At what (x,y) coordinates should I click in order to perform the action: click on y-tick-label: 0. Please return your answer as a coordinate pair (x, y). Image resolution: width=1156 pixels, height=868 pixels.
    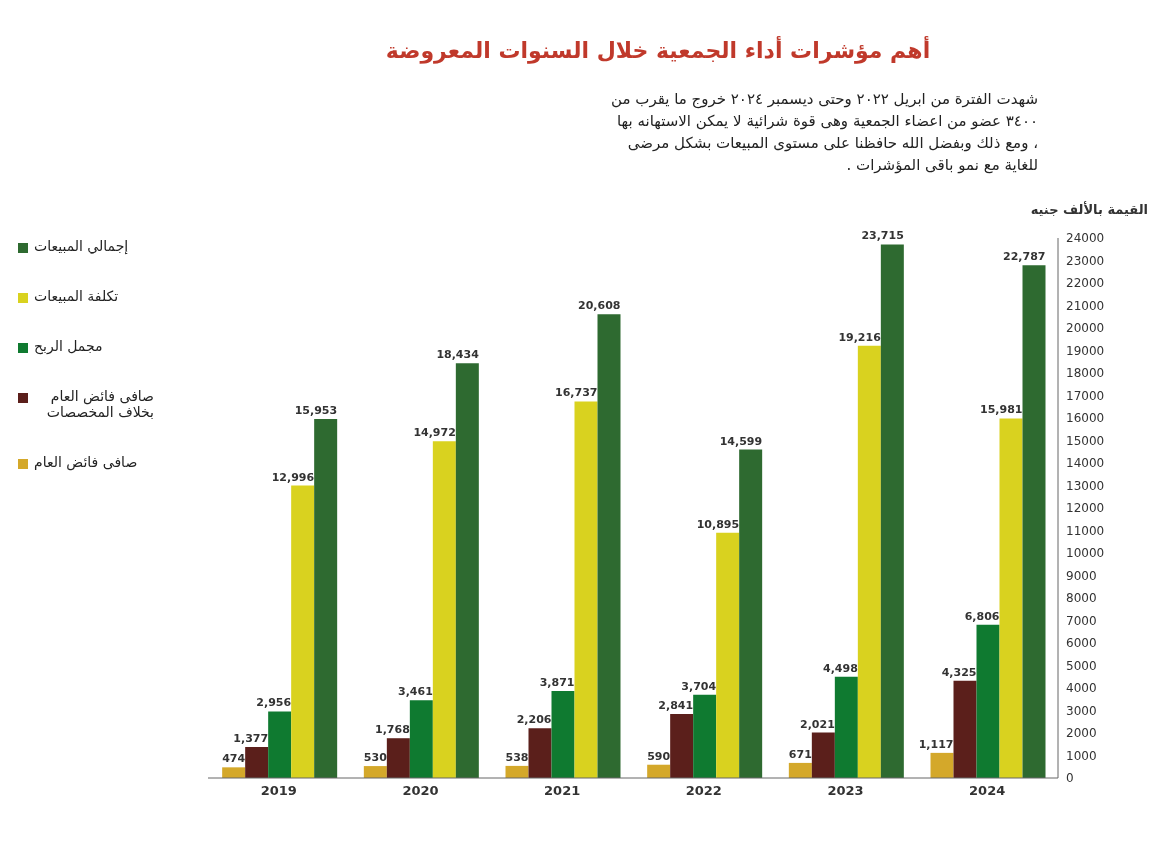
    Looking at the image, I should click on (1070, 778).